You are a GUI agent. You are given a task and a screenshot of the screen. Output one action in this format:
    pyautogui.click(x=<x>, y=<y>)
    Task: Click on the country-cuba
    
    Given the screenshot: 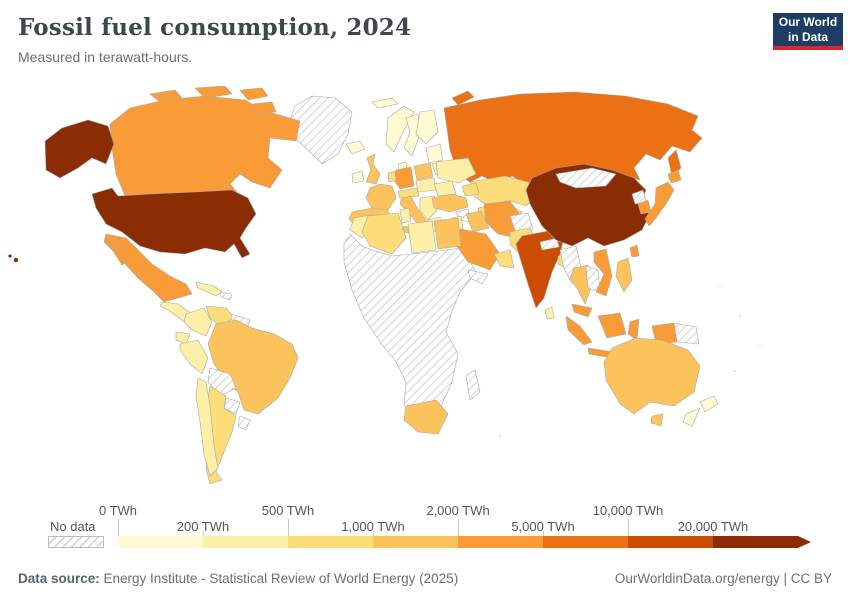 What is the action you would take?
    pyautogui.click(x=209, y=289)
    